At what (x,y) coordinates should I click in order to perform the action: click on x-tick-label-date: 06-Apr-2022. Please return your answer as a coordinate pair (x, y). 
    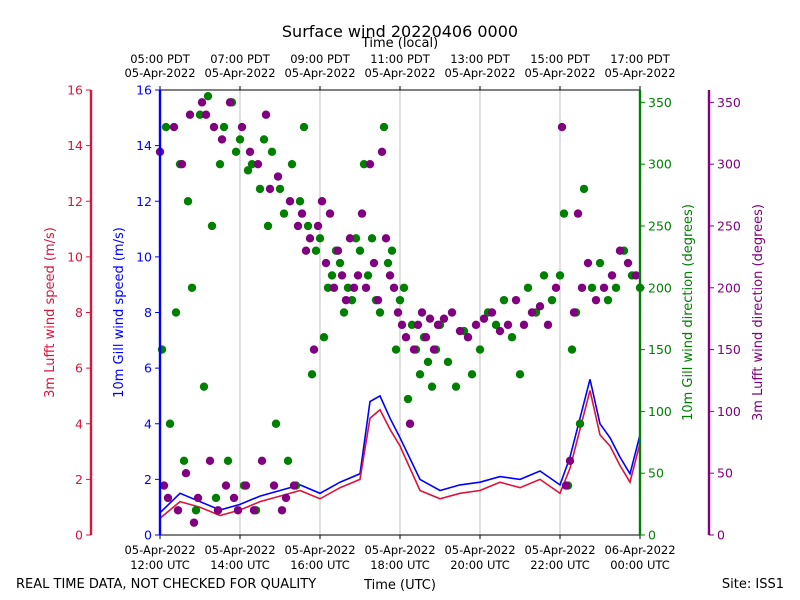
    Looking at the image, I should click on (639, 550).